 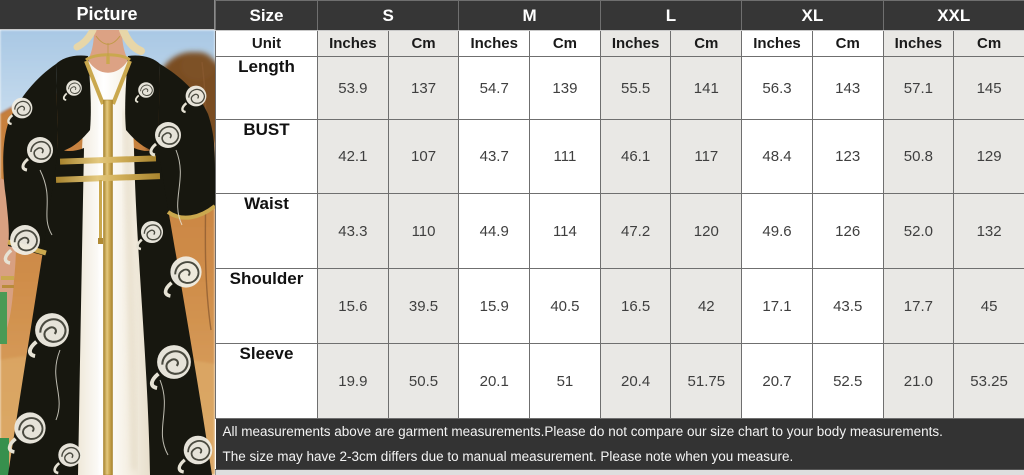 I want to click on necklace, so click(x=108, y=49).